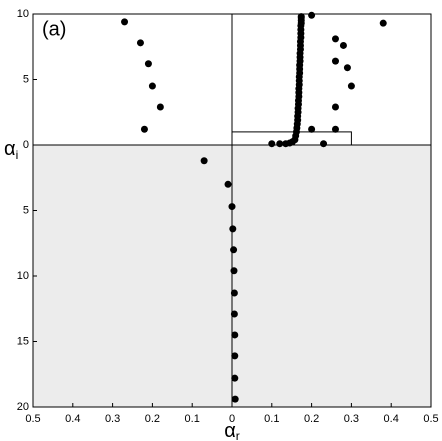  What do you see at coordinates (232, 419) in the screenshot?
I see `x-tick-label: 0` at bounding box center [232, 419].